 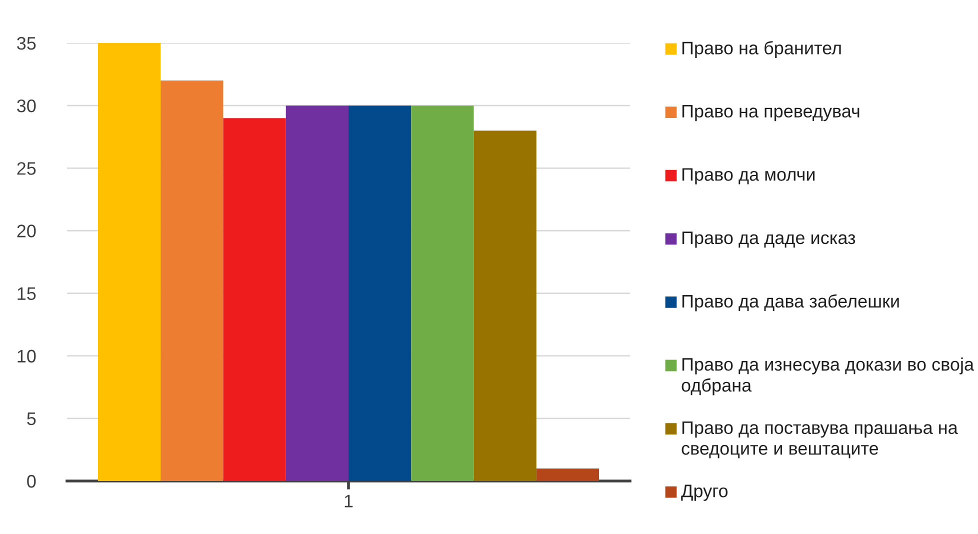 I want to click on legend-label: Друго, so click(x=704, y=492).